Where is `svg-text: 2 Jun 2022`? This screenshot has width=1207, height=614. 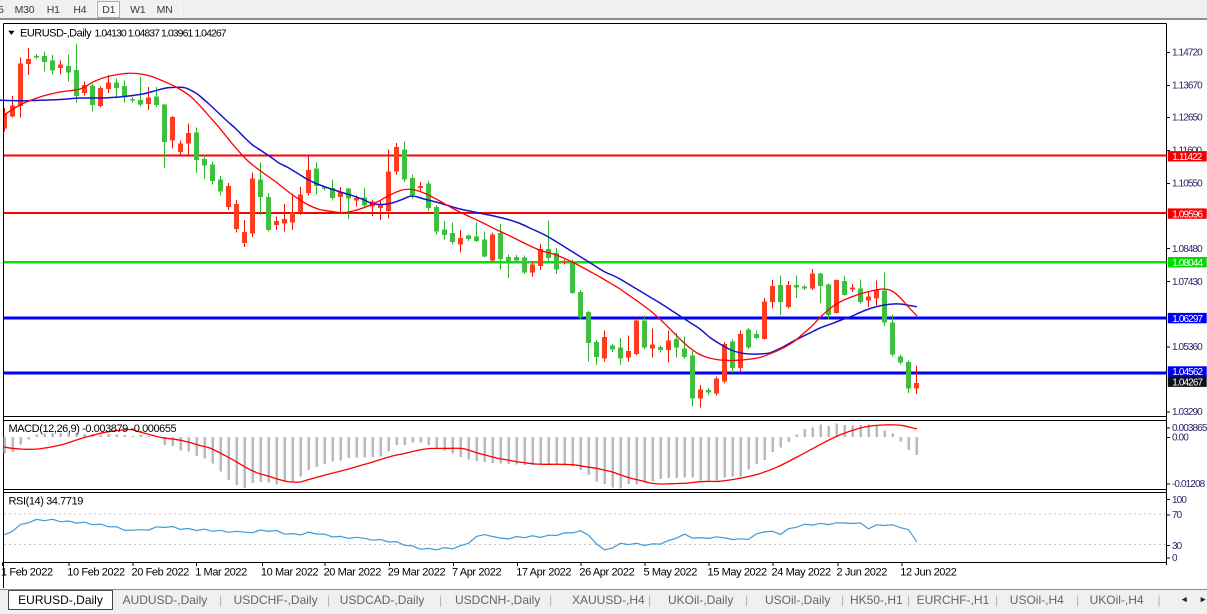 svg-text: 2 Jun 2022 is located at coordinates (862, 573).